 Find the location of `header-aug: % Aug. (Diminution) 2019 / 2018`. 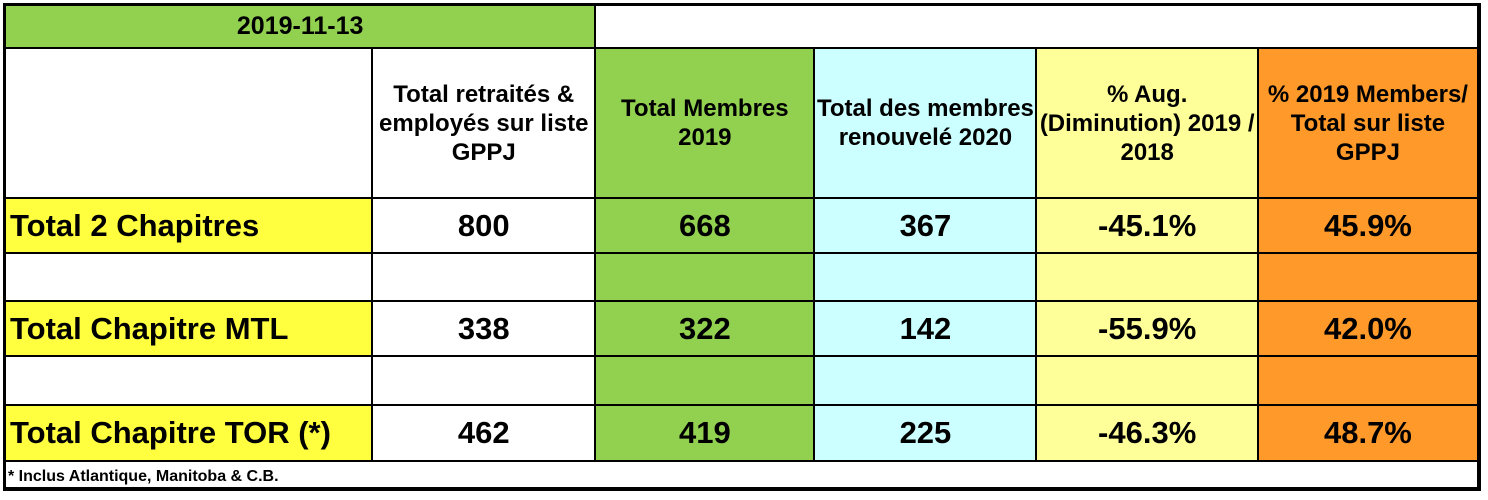

header-aug: % Aug. (Diminution) 2019 / 2018 is located at coordinates (1147, 123).